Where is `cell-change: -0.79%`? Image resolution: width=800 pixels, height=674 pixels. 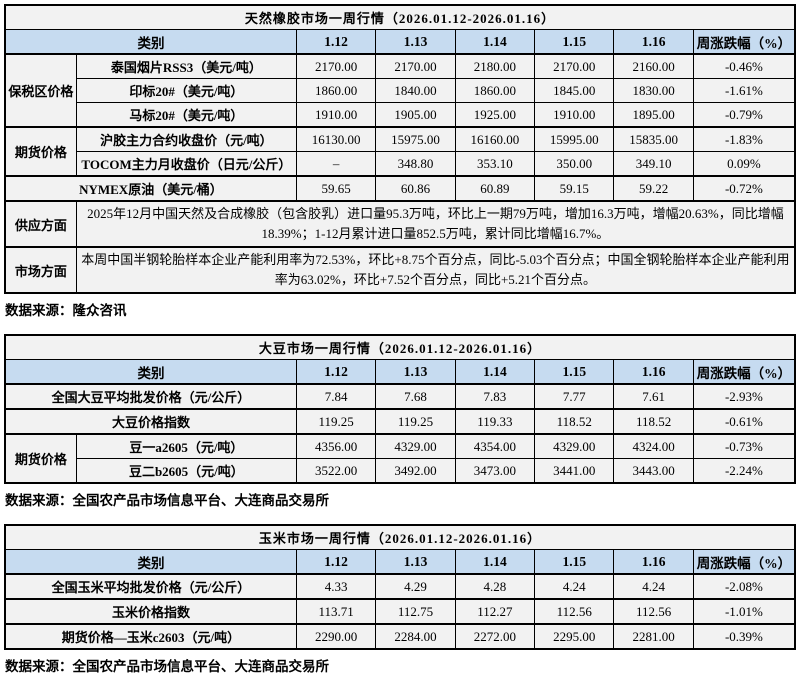
cell-change: -0.79% is located at coordinates (744, 115).